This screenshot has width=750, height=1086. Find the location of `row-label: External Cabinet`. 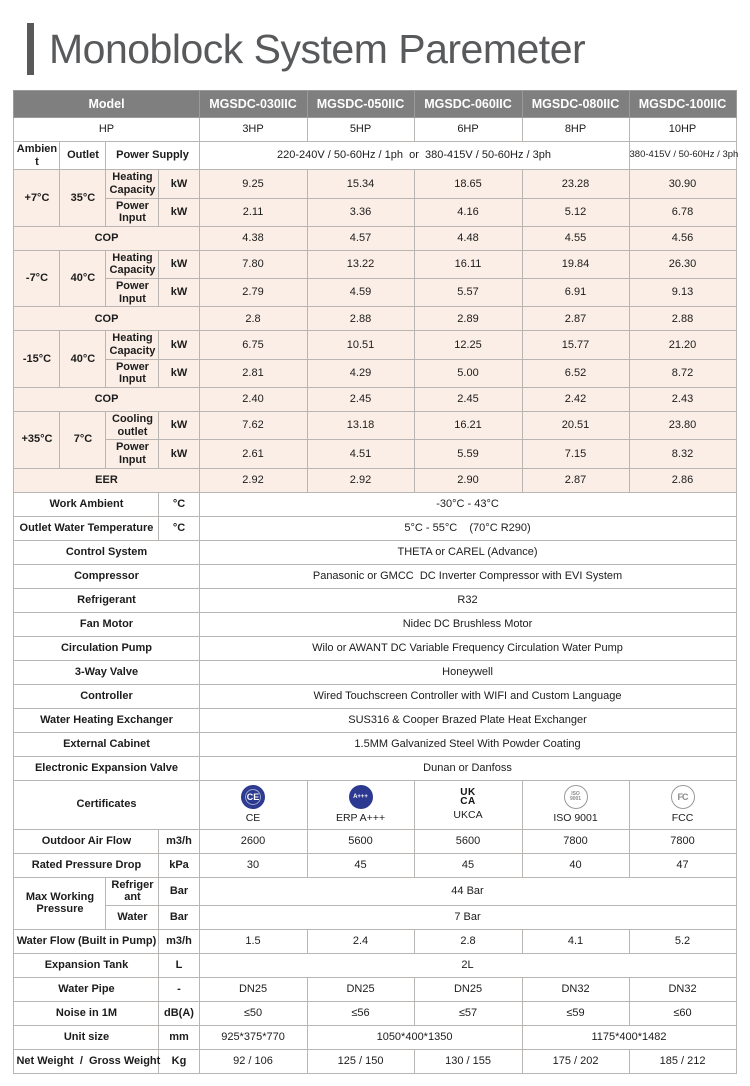

row-label: External Cabinet is located at coordinates (106, 744).